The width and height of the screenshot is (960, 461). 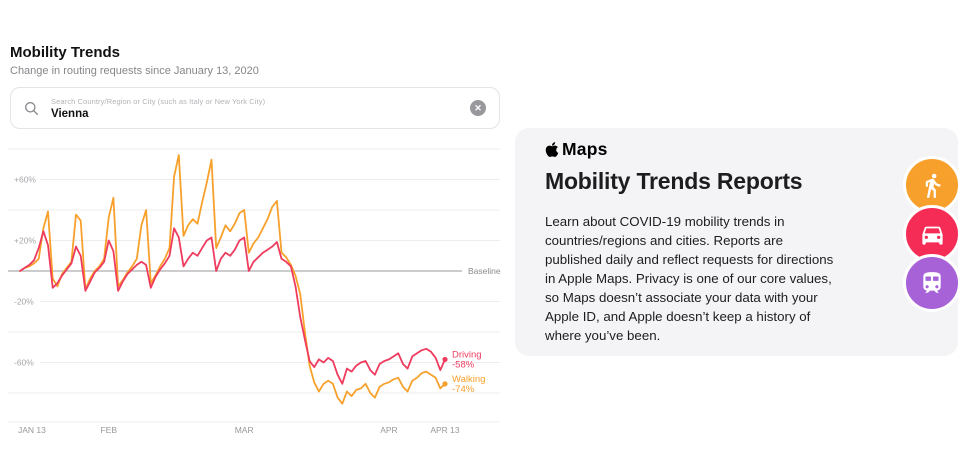 I want to click on search-input, so click(x=231, y=113).